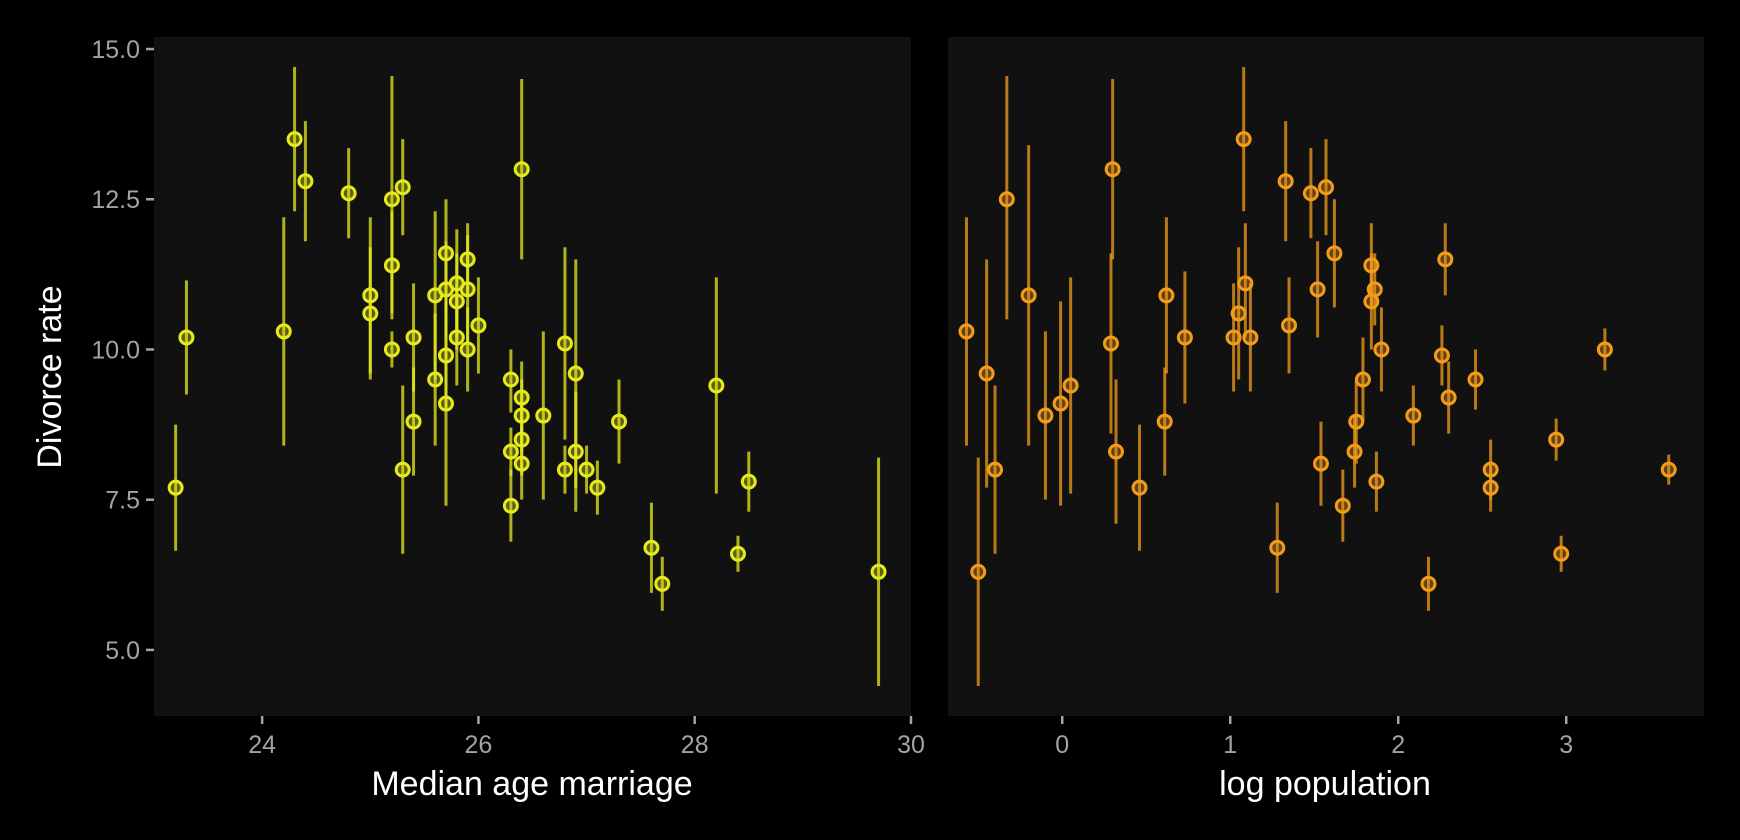 The image size is (1740, 840). I want to click on x-tick-label: 0, so click(1062, 745).